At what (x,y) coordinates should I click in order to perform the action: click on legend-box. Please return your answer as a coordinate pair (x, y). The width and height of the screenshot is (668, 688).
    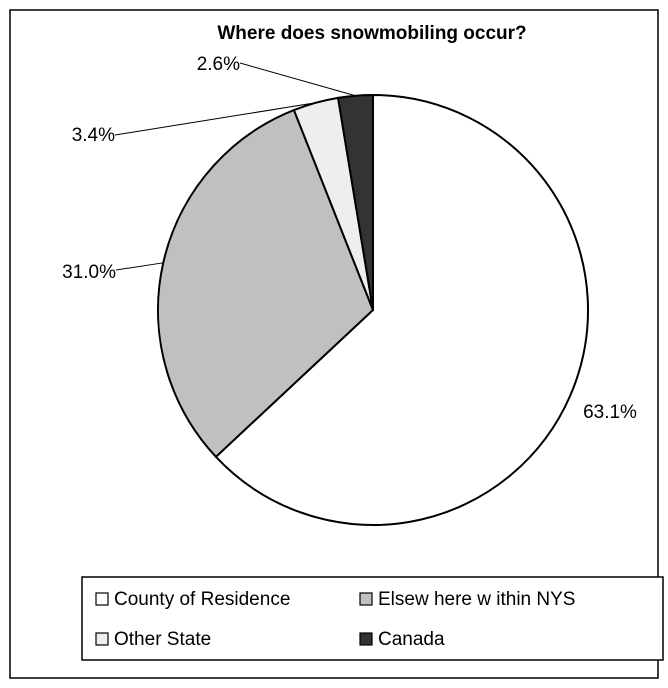
    Looking at the image, I should click on (372, 618).